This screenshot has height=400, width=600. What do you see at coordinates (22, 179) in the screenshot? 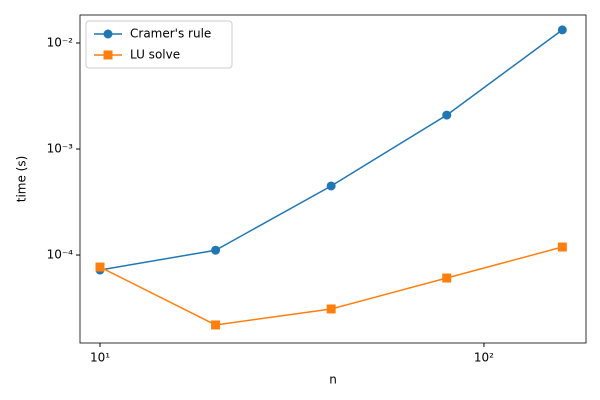
I see `y-axis-label: time (s)` at bounding box center [22, 179].